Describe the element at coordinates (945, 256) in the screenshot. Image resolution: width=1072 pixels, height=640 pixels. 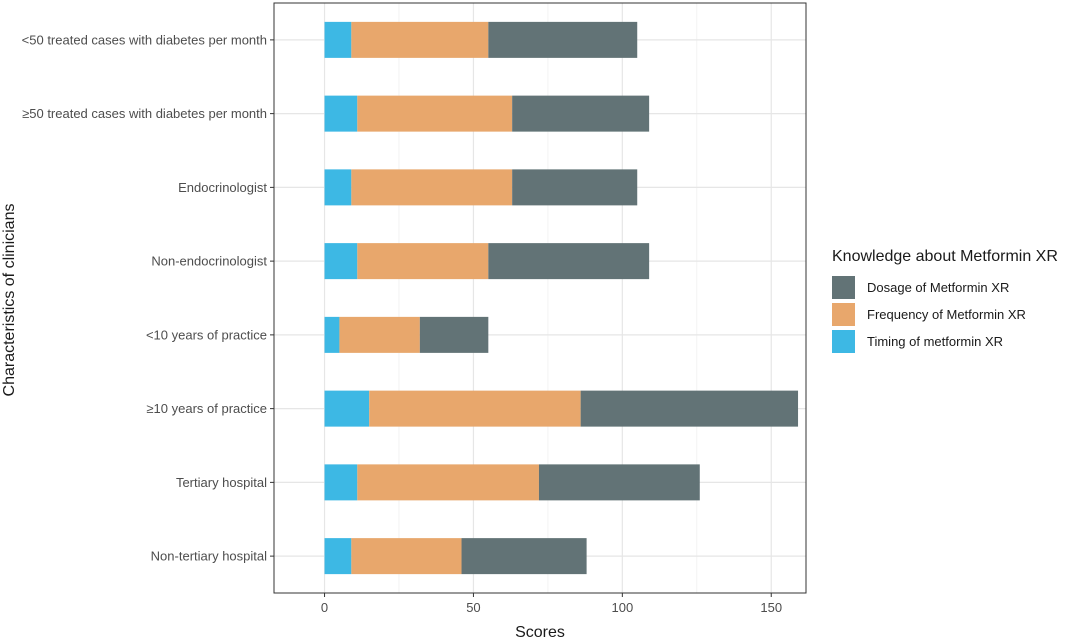
I see `legend-title: Knowledge about Metformin XR` at that location.